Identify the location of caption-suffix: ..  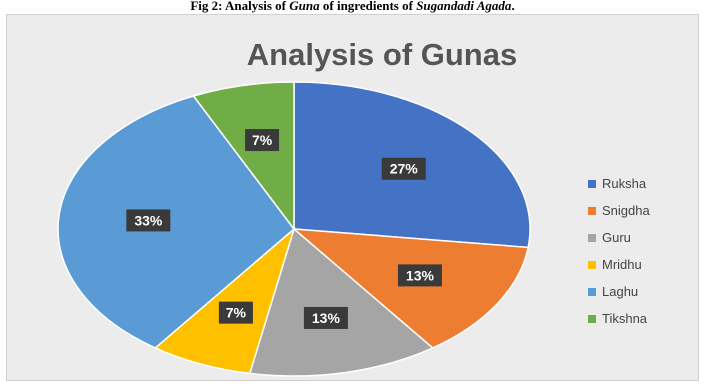
(513, 6).